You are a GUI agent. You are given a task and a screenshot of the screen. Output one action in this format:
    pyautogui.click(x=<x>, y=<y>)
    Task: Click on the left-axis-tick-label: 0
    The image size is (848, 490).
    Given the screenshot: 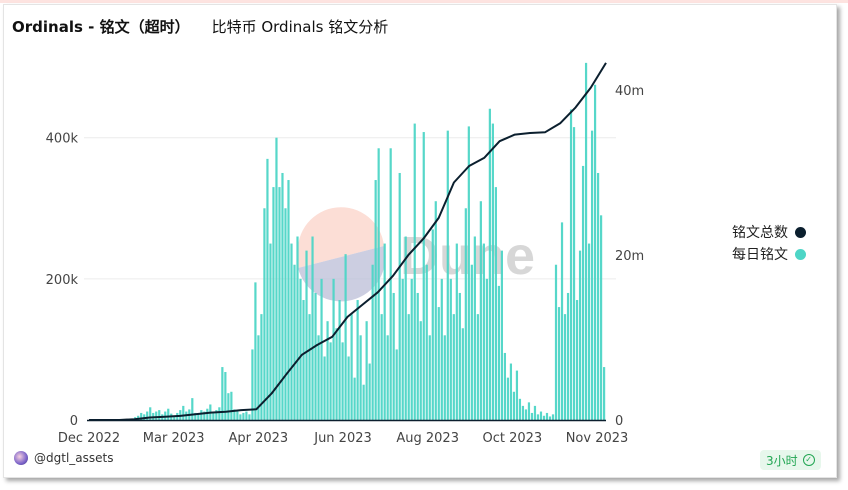 What is the action you would take?
    pyautogui.click(x=74, y=421)
    